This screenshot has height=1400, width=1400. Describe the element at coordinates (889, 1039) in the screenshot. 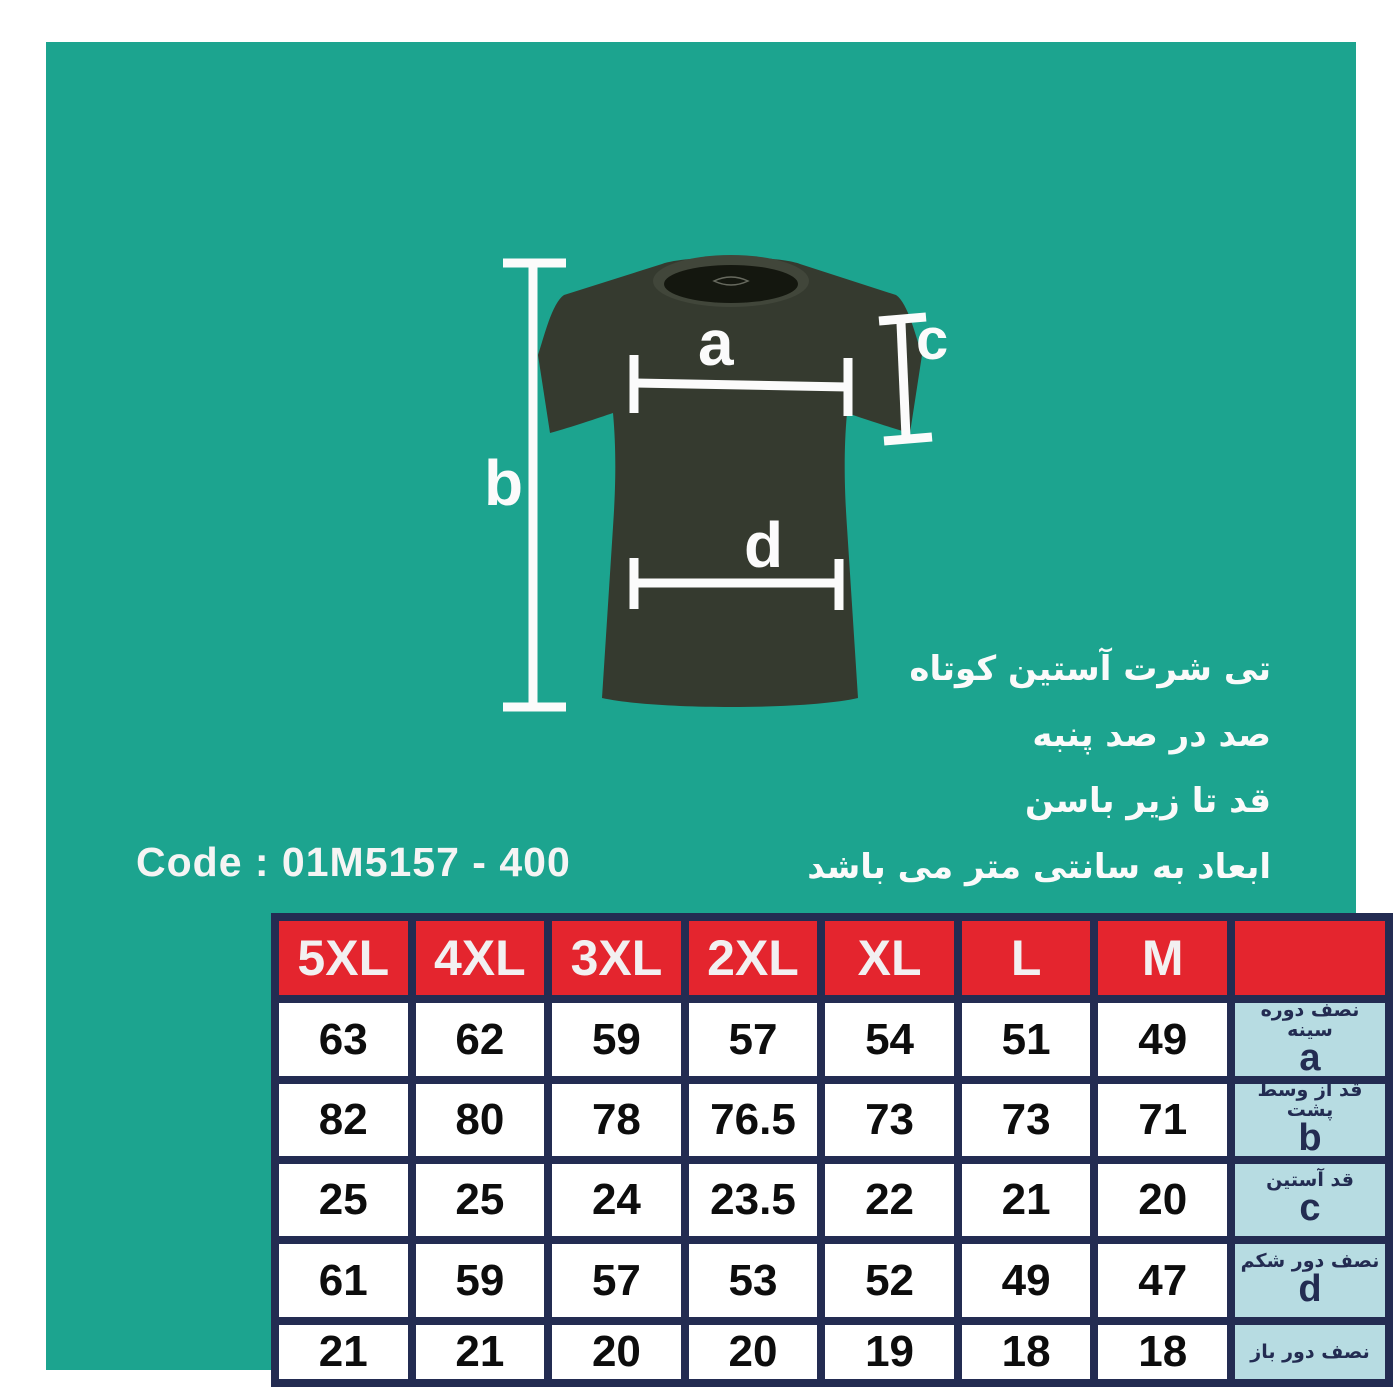

I see `table-cell: 54` at that location.